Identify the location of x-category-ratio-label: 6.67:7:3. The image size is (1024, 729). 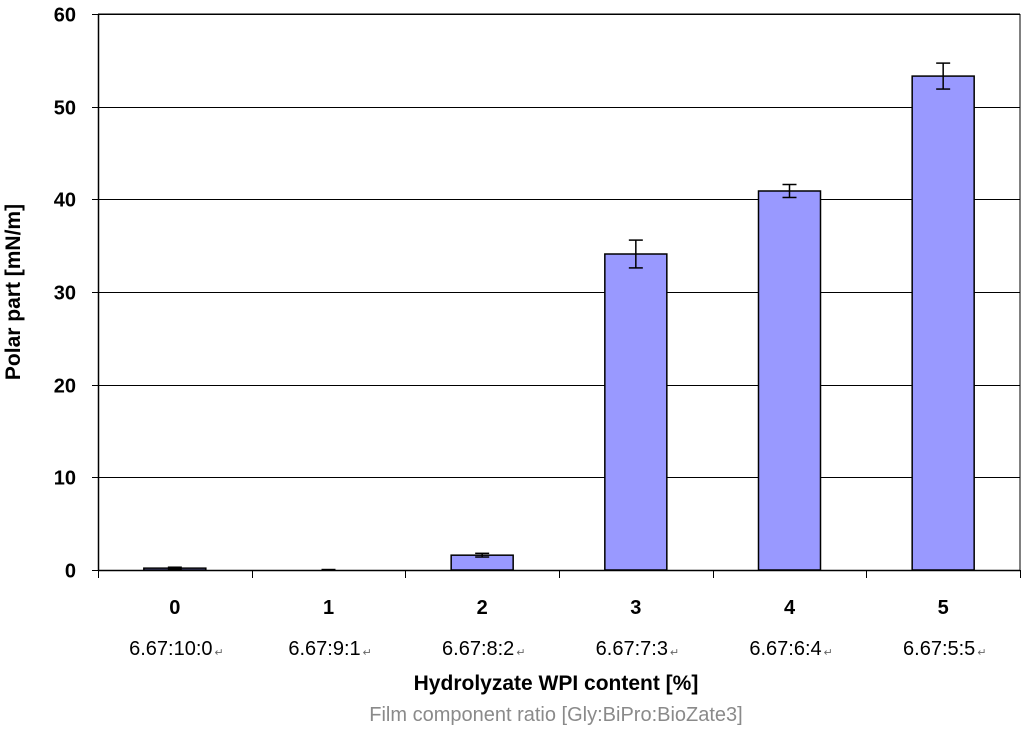
(632, 649).